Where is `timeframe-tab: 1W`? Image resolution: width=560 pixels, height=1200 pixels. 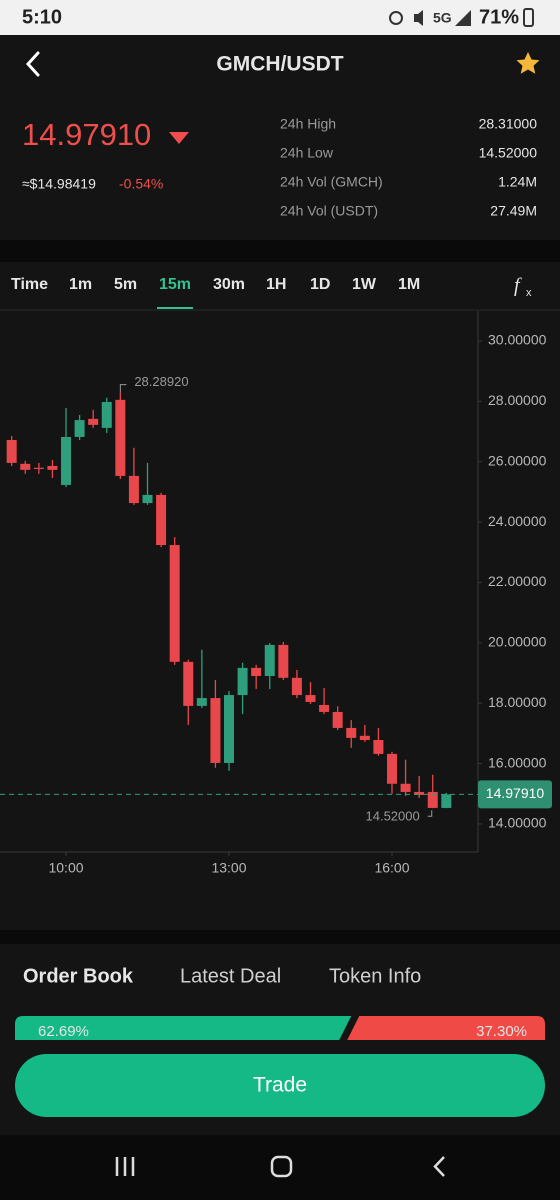
timeframe-tab: 1W is located at coordinates (364, 284).